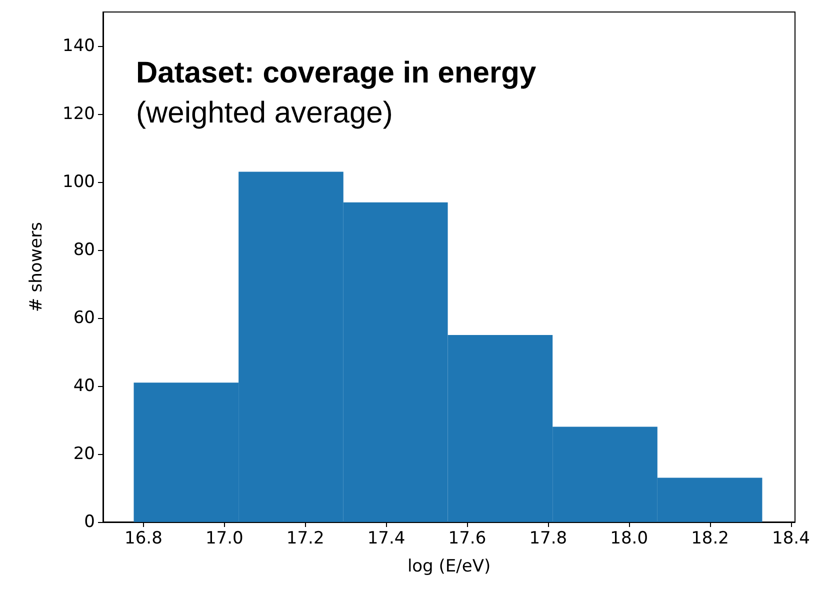  What do you see at coordinates (78, 46) in the screenshot?
I see `y-tick-label: 140` at bounding box center [78, 46].